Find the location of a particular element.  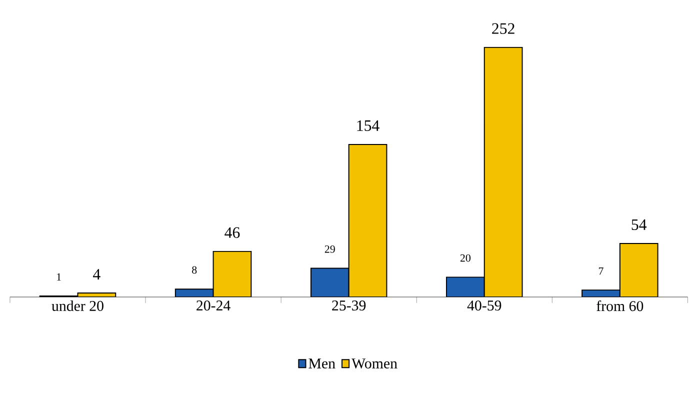

x-tick-label: 40-59 is located at coordinates (484, 305).